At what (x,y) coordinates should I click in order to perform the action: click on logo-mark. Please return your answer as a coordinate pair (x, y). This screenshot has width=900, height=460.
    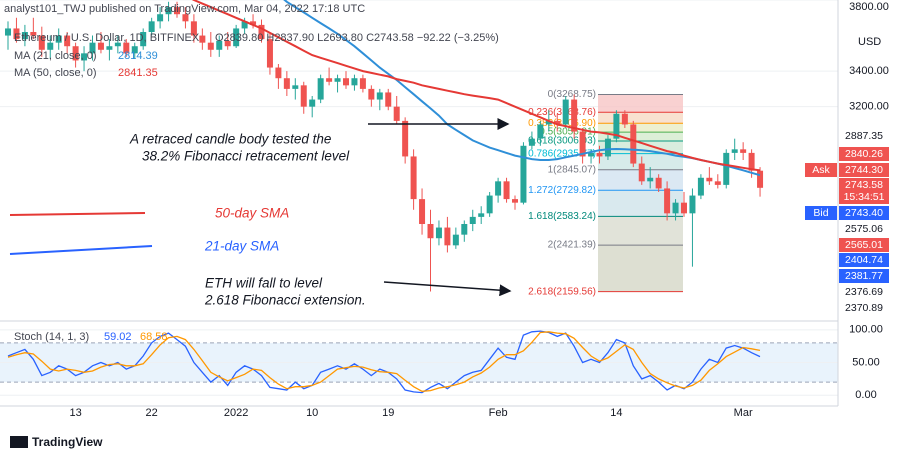
    Looking at the image, I should click on (19, 442).